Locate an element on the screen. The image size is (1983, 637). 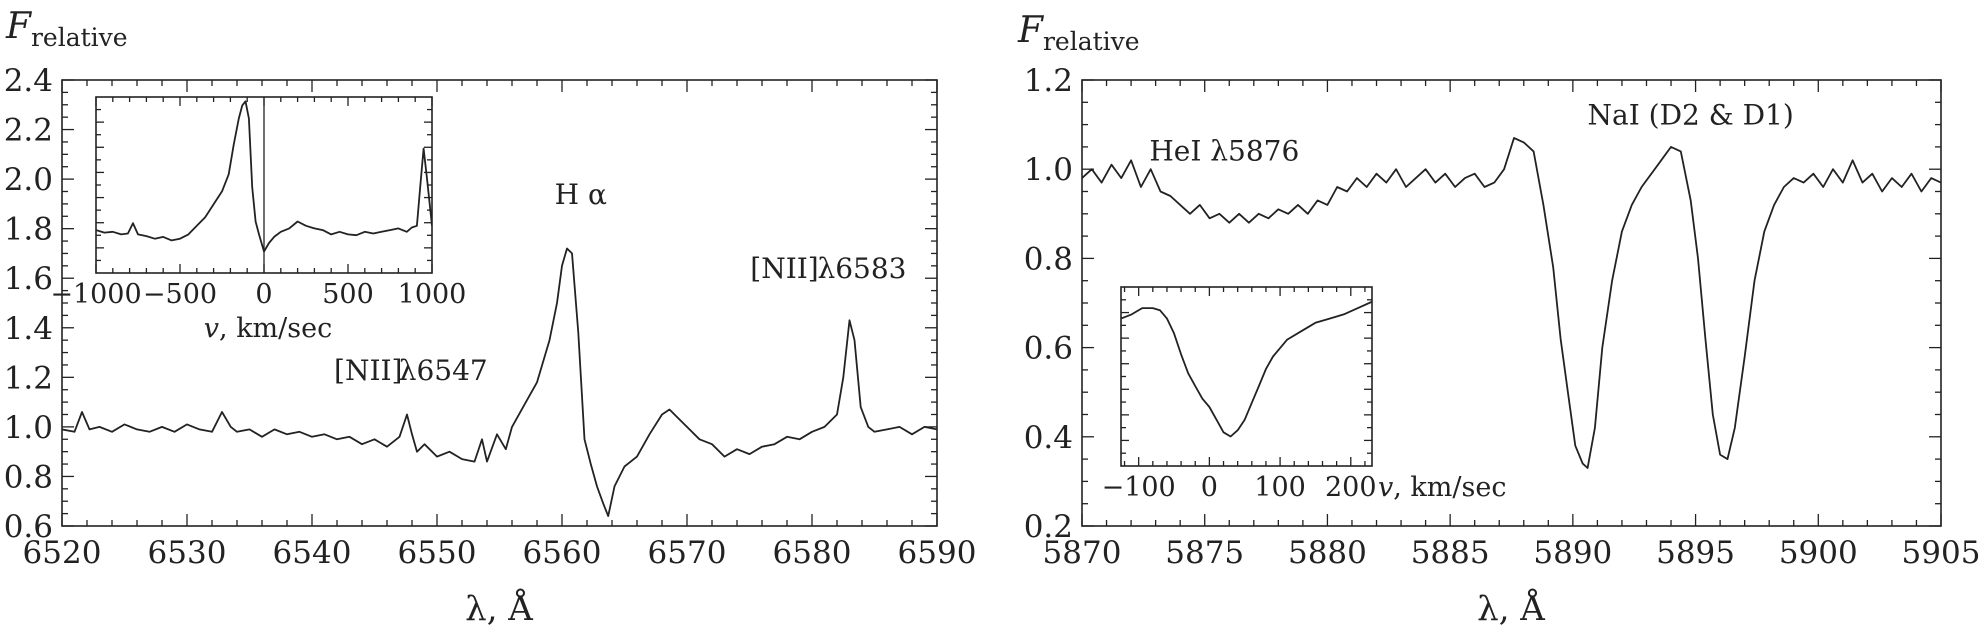
y-tick-label: 1.4 is located at coordinates (28, 329).